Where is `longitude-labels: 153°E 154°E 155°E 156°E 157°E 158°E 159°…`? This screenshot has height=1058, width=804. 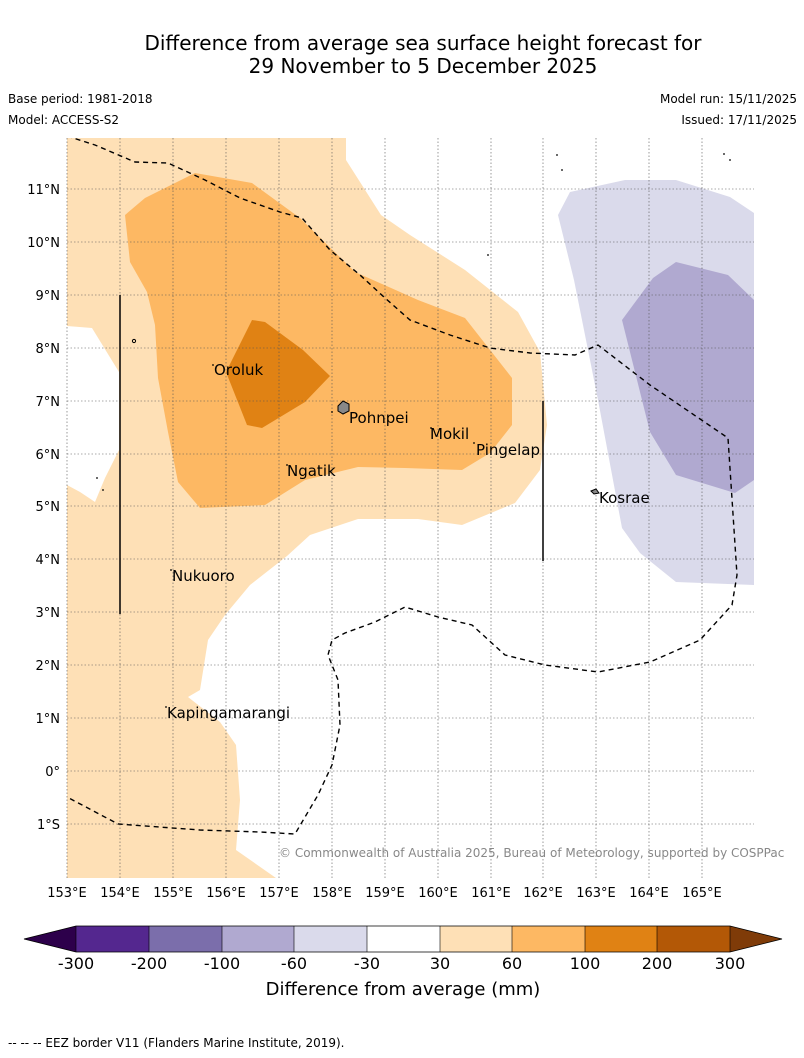
longitude-labels: 153°E 154°E 155°E 156°E 157°E 158°E 159°… is located at coordinates (384, 893).